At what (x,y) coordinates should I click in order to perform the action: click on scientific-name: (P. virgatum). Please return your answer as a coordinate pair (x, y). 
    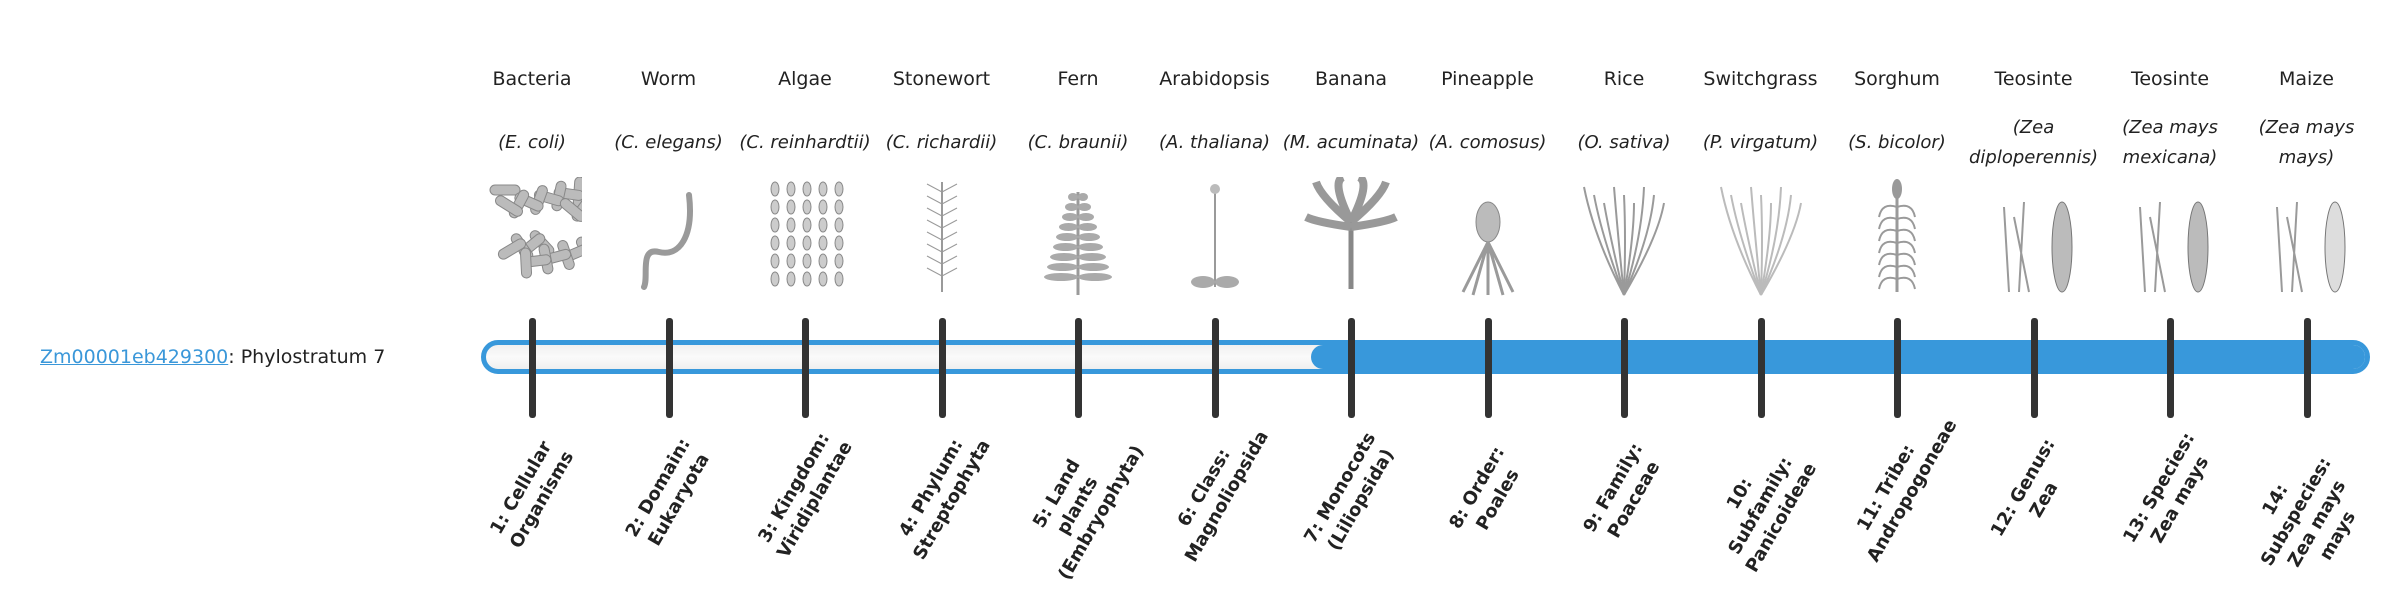
    Looking at the image, I should click on (1760, 142).